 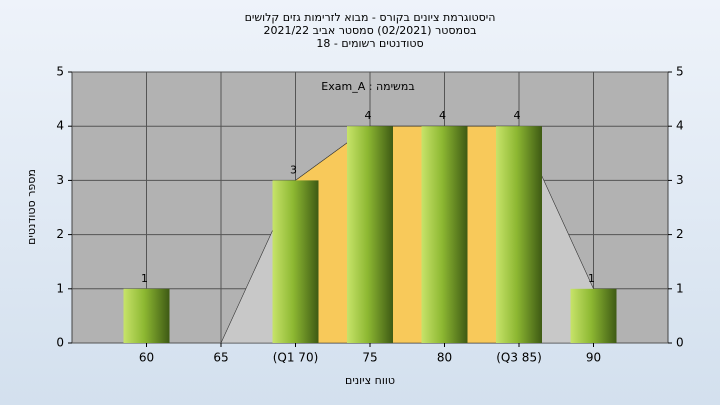 What do you see at coordinates (593, 358) in the screenshot?
I see `x-tick-label: 90` at bounding box center [593, 358].